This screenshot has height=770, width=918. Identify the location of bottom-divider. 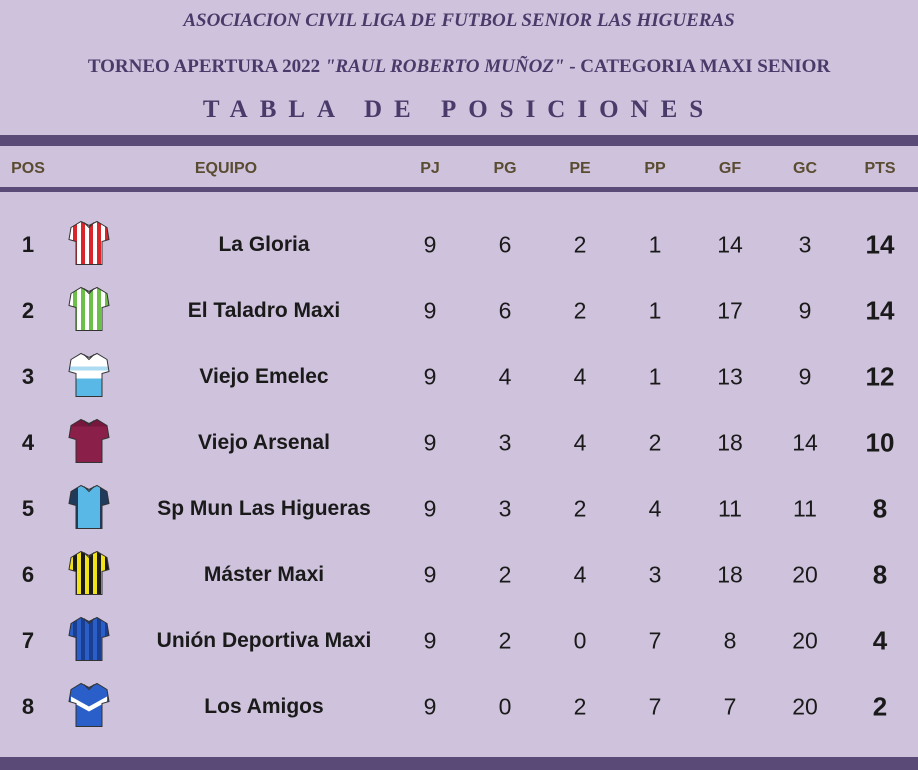
(459, 763).